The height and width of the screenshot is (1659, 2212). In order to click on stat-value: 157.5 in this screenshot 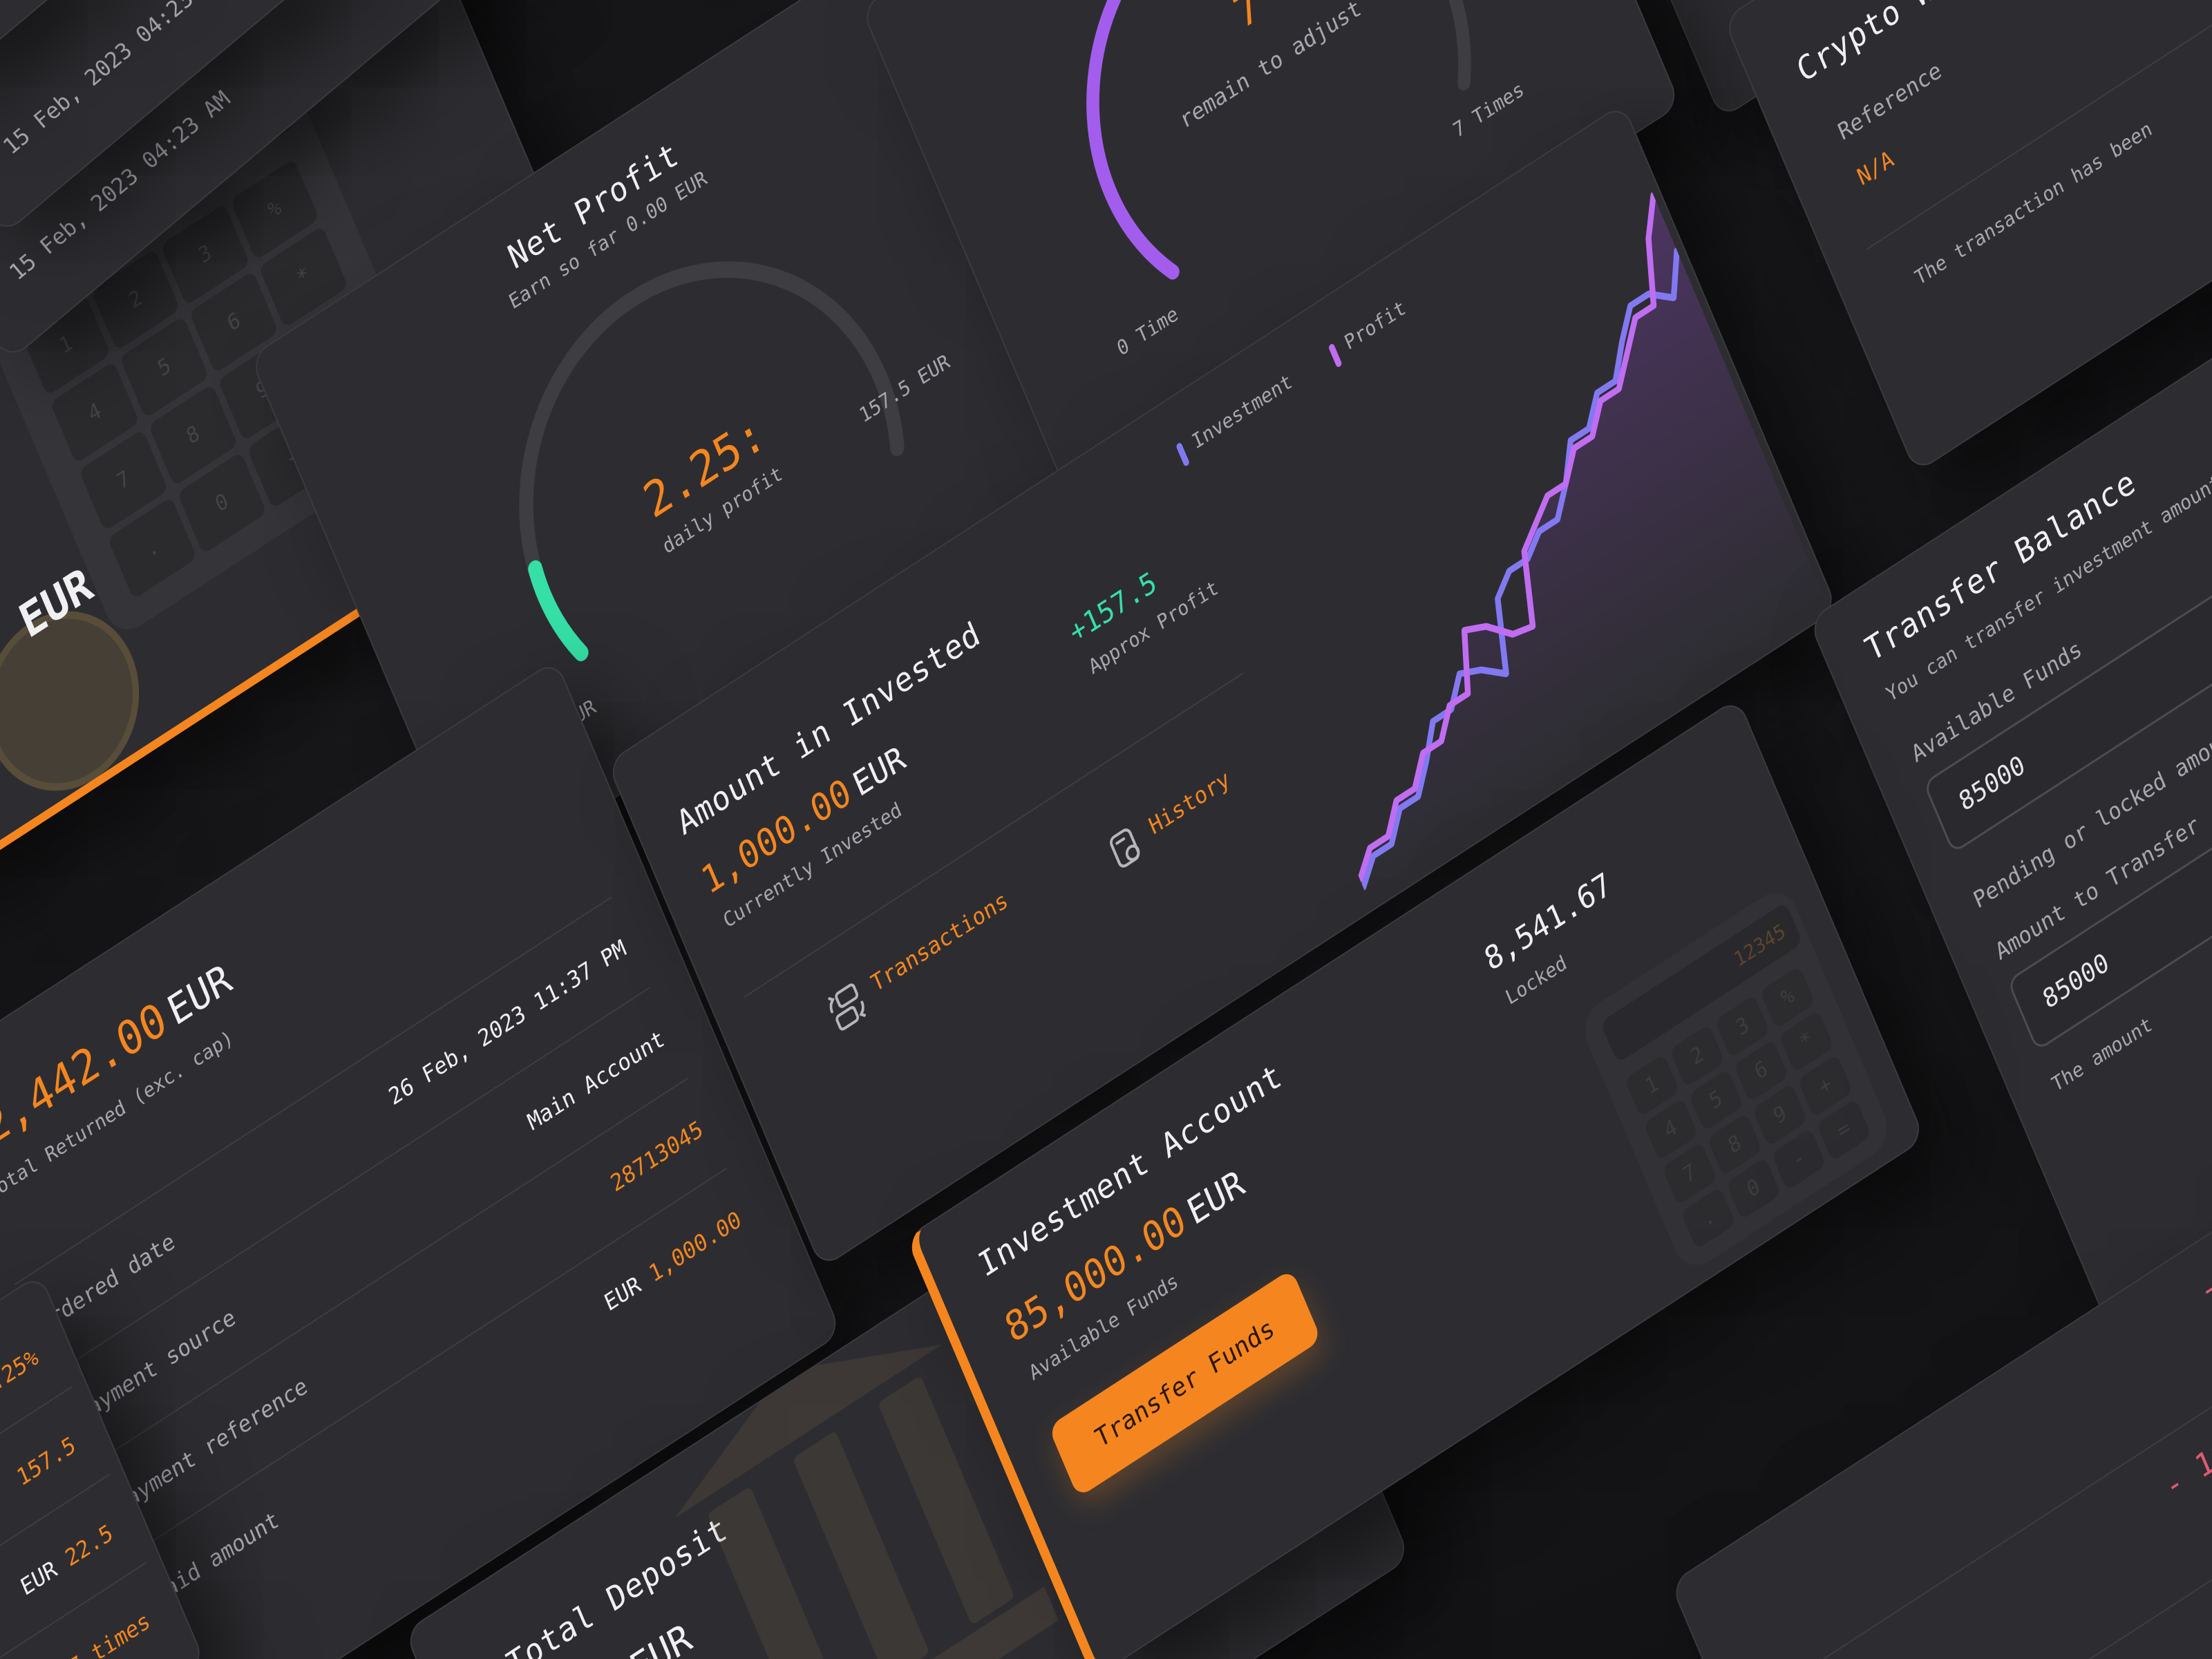, I will do `click(45, 1461)`.